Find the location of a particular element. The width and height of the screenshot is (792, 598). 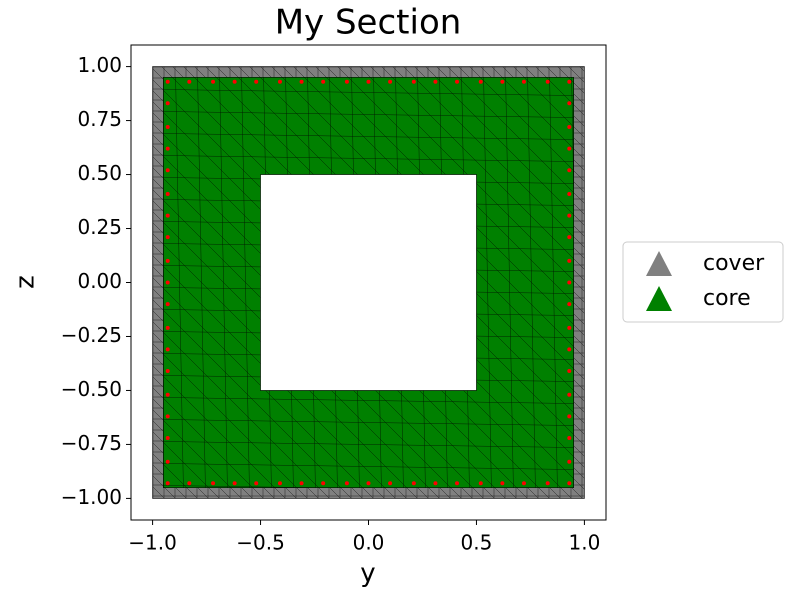

x-tick-label: 1.0 is located at coordinates (585, 543).